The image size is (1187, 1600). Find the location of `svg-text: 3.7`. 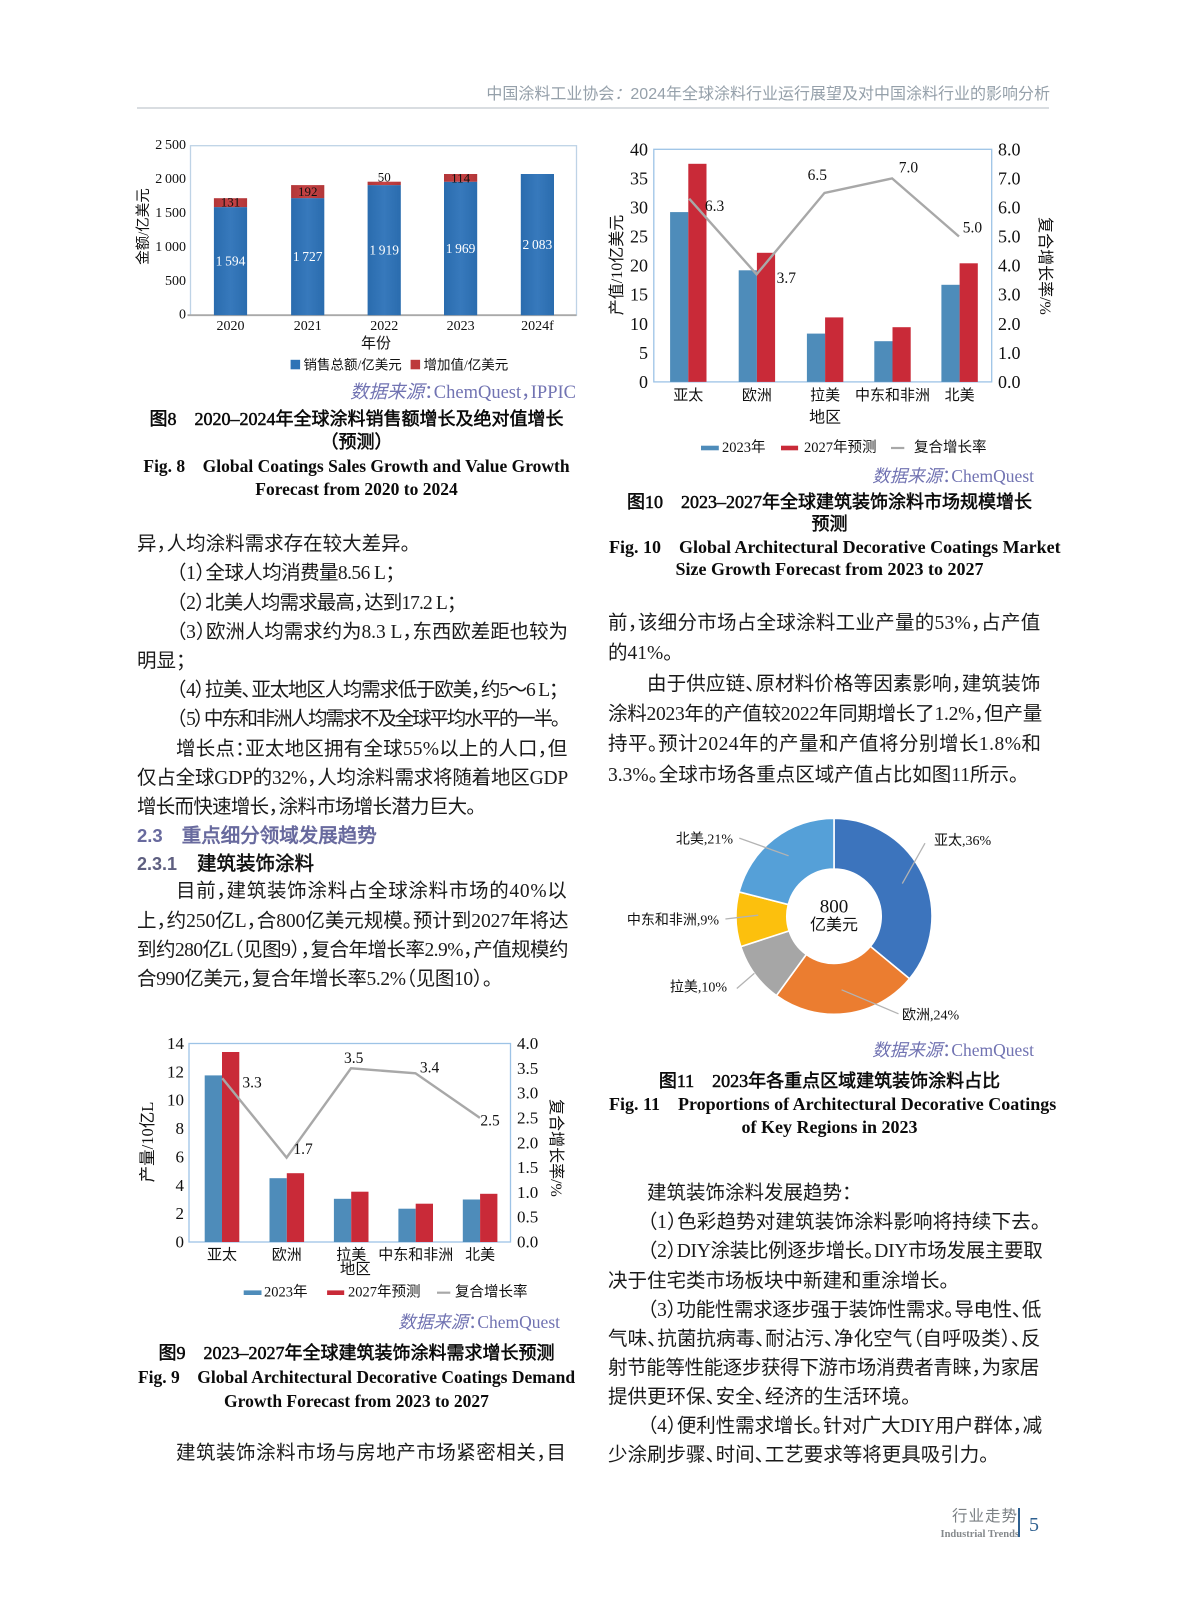

svg-text: 3.7 is located at coordinates (787, 278).